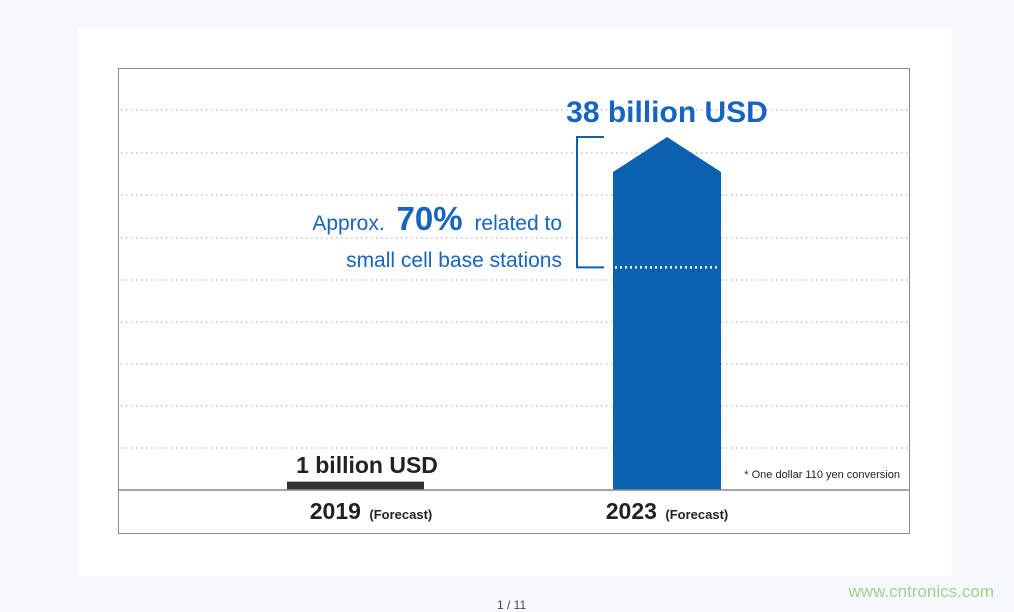  Describe the element at coordinates (454, 260) in the screenshot. I see `annotation-line-2: small cell base stations` at that location.